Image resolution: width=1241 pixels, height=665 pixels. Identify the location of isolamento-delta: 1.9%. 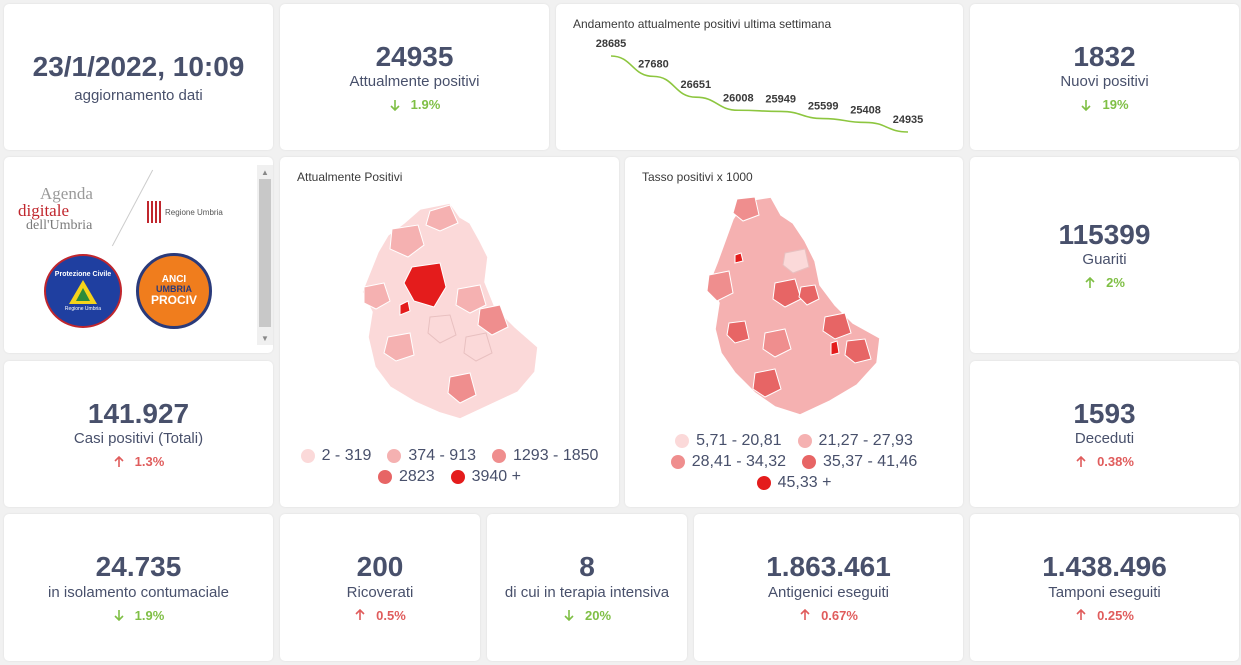
(139, 615).